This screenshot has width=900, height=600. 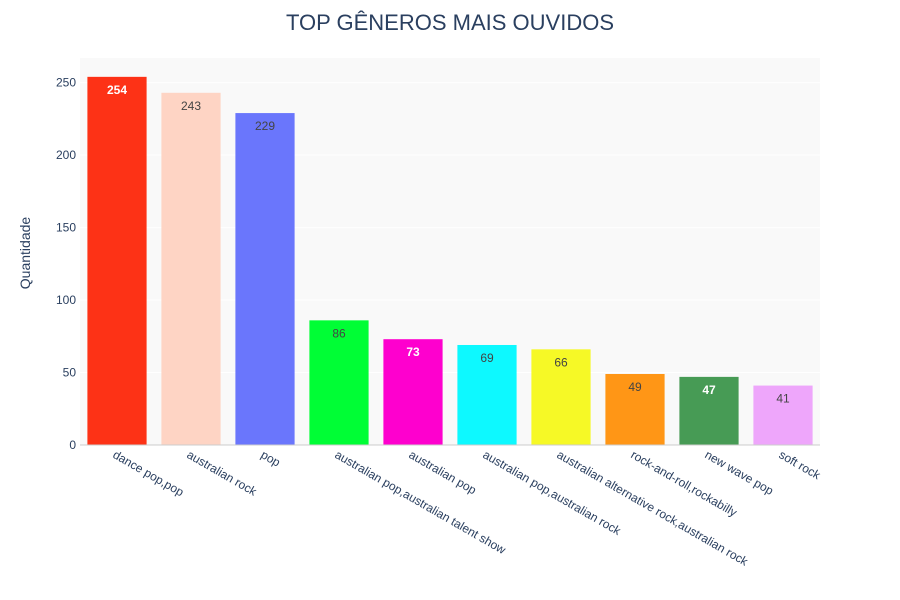 I want to click on bar-value-label: 229, so click(x=265, y=126).